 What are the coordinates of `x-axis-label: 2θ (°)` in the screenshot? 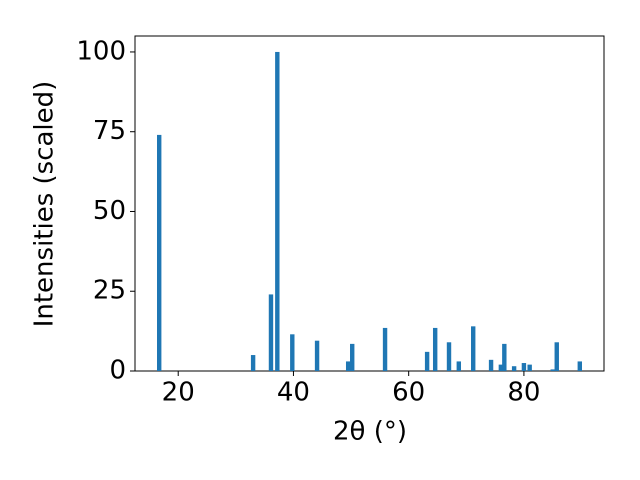 It's located at (370, 432).